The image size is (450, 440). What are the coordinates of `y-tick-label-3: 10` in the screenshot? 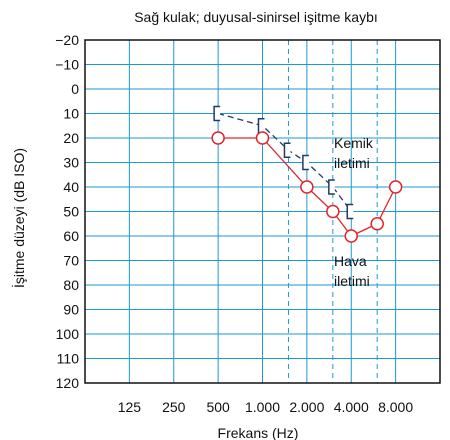 It's located at (71, 114).